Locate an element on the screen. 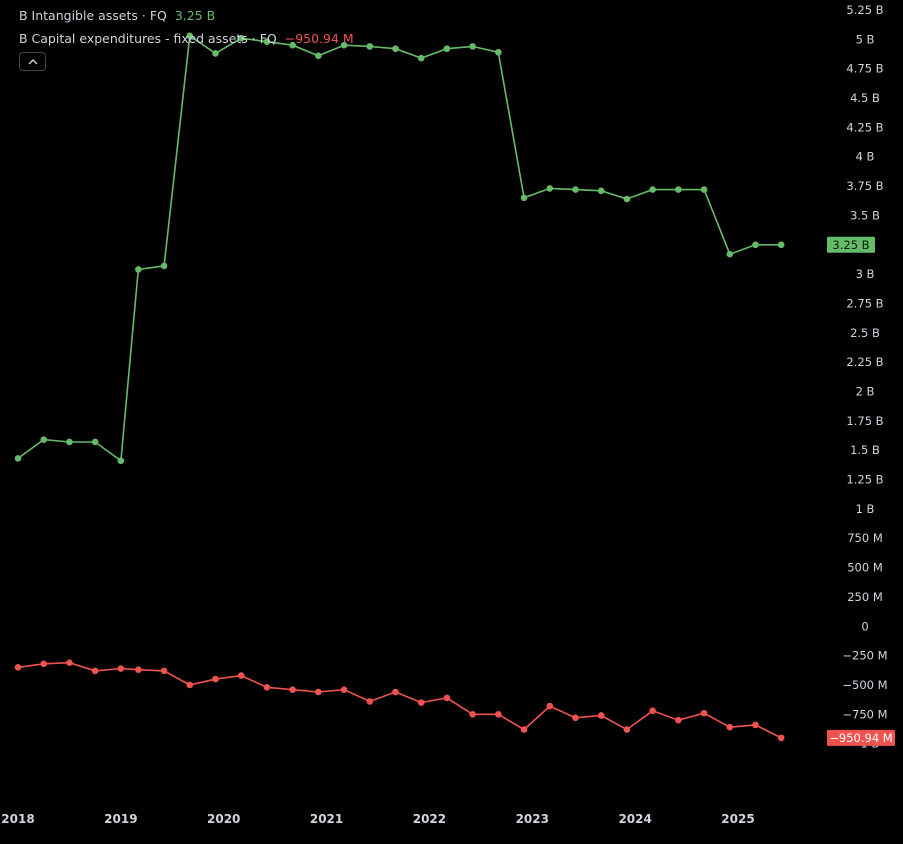 The width and height of the screenshot is (903, 844). last-value-badge-label: 3.25 B is located at coordinates (850, 245).